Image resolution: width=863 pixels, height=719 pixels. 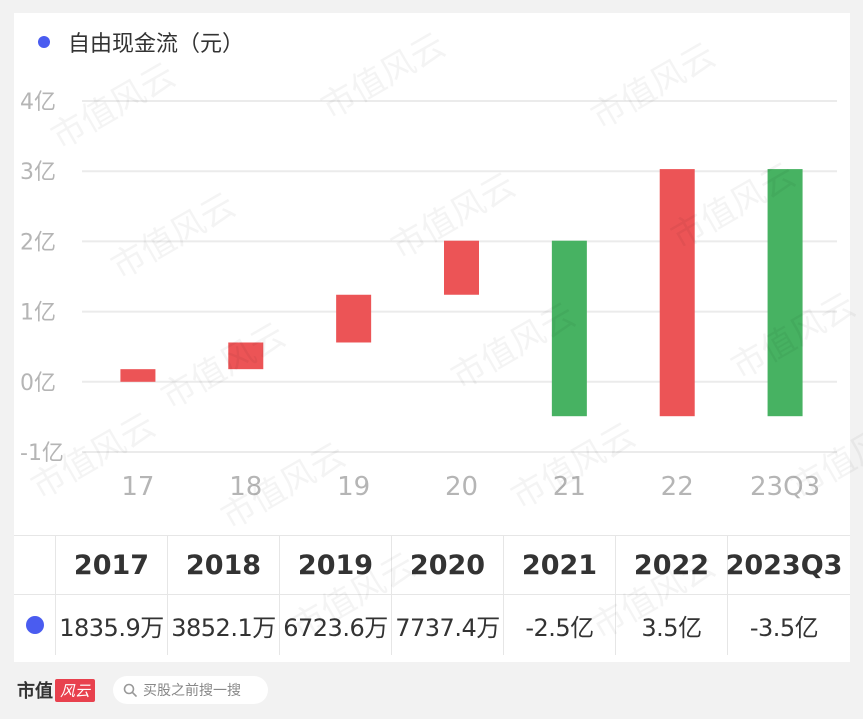 I want to click on search-placeholder: 买股之前搜一搜, so click(x=192, y=691).